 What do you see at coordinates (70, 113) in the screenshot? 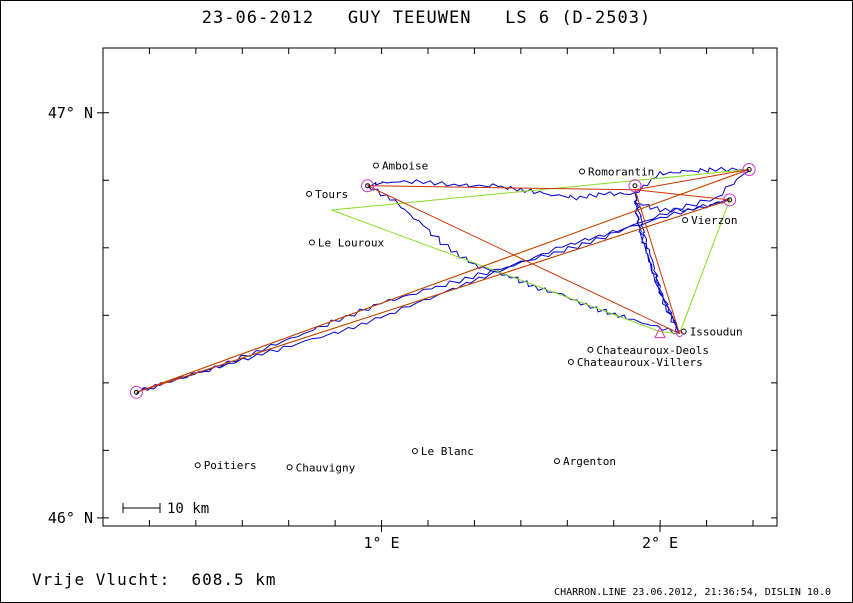
I see `y-tick-label: 47° N` at bounding box center [70, 113].